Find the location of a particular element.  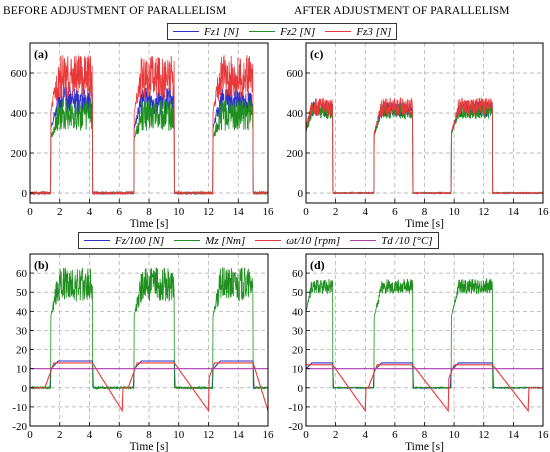

legend-top: Fz1 [N] Fz2 [N] Fz3 [N] is located at coordinates (282, 31).